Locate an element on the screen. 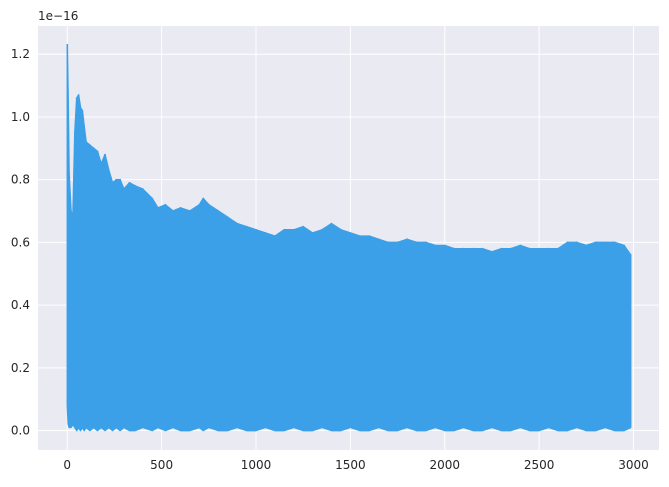 This screenshot has height=487, width=669. x-tick-label: 1000 is located at coordinates (256, 465).